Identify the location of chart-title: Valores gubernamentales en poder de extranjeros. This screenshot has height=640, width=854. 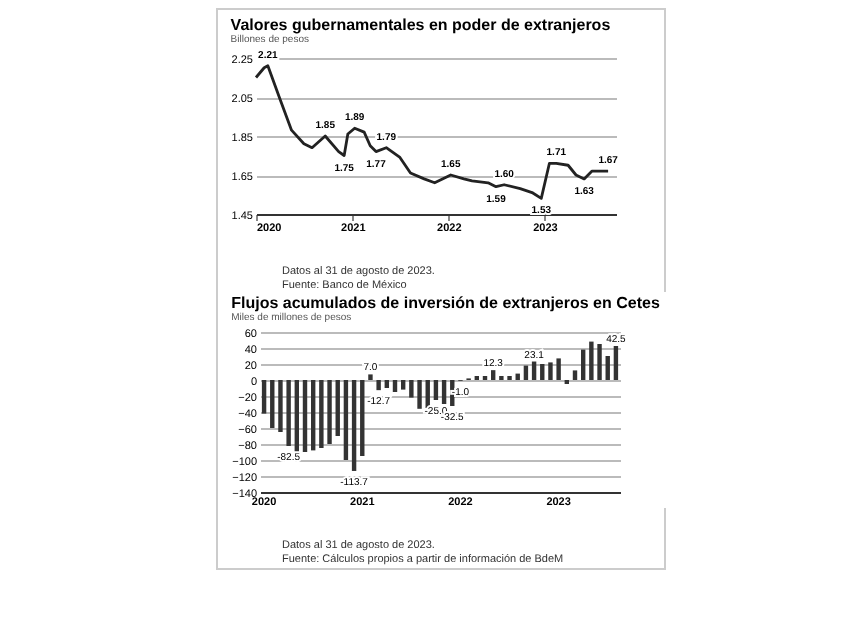
(421, 24).